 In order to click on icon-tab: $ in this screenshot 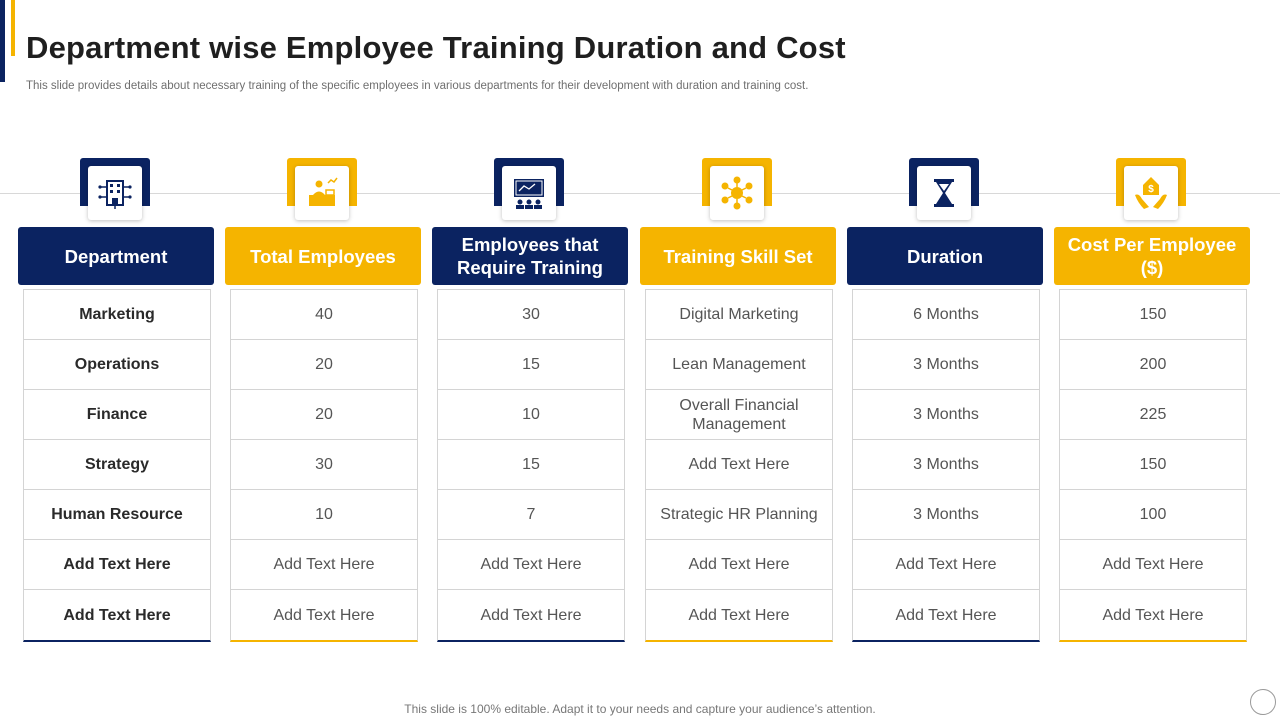, I will do `click(1151, 189)`.